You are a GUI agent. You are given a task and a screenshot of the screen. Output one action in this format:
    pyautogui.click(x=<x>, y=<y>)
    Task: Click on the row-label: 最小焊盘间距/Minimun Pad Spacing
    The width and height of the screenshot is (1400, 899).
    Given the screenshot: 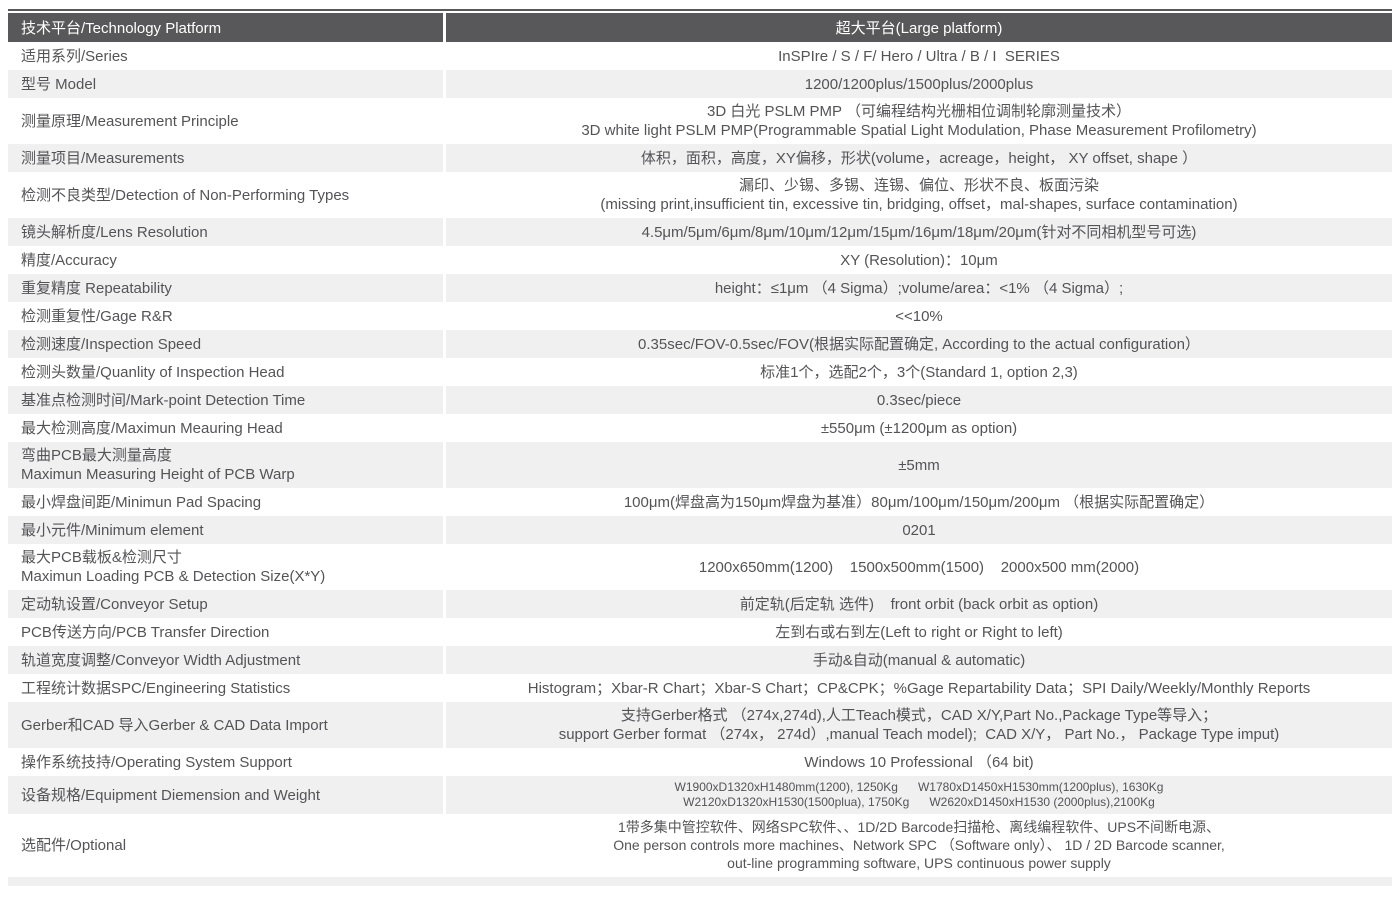 What is the action you would take?
    pyautogui.click(x=141, y=502)
    